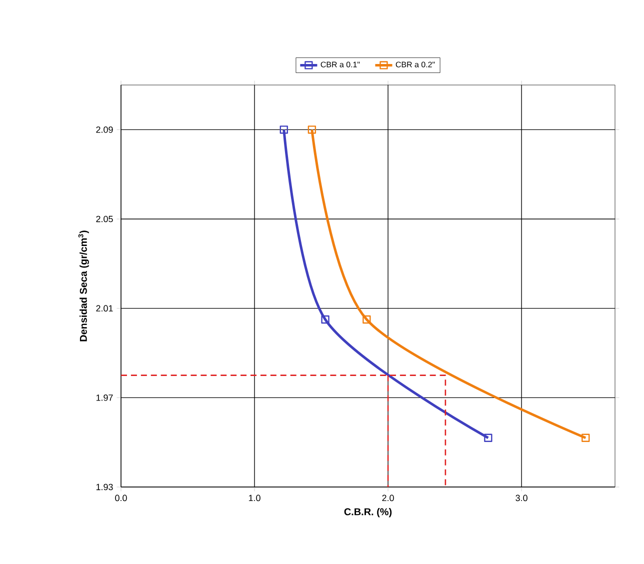  What do you see at coordinates (121, 498) in the screenshot?
I see `x-tick-label: 0.0` at bounding box center [121, 498].